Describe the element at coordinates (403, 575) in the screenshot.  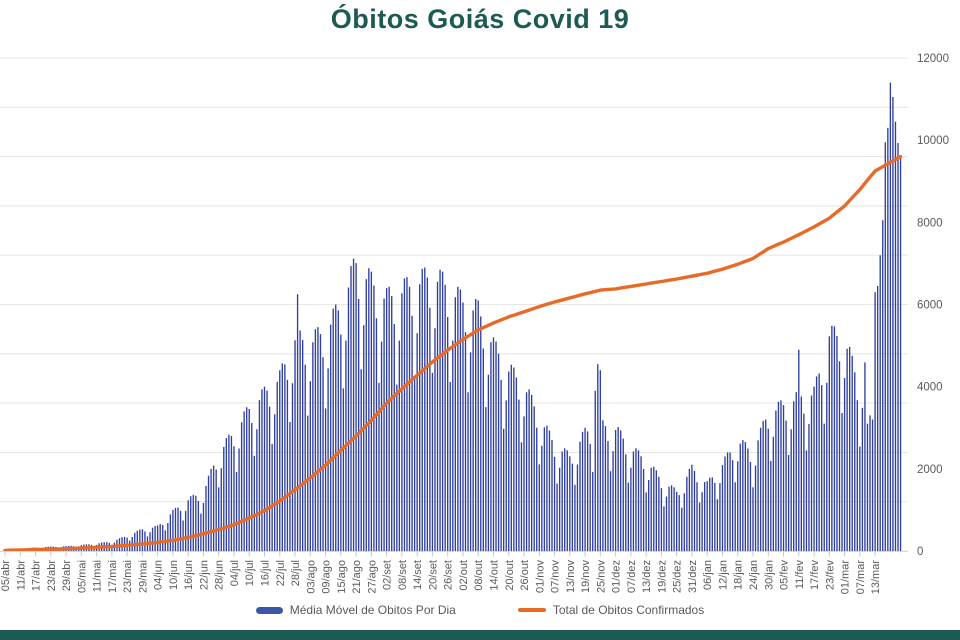
I see `x-axis-label: 08/set` at that location.